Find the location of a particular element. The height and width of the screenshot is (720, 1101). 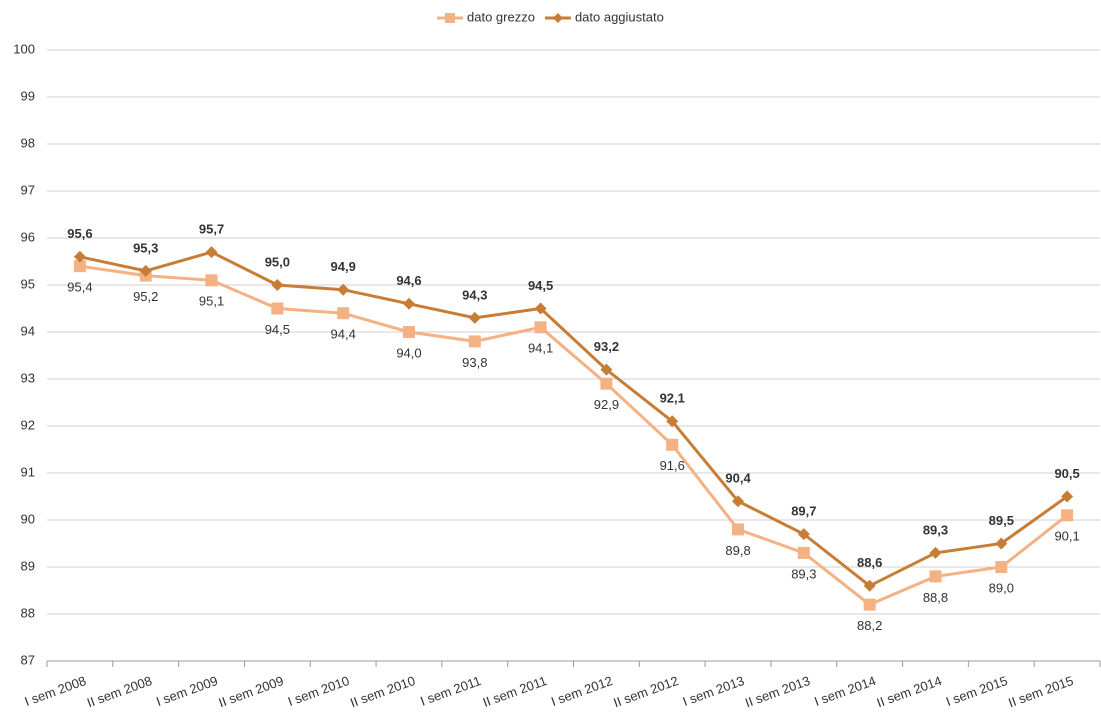

data-label: 94,1 is located at coordinates (540, 348).